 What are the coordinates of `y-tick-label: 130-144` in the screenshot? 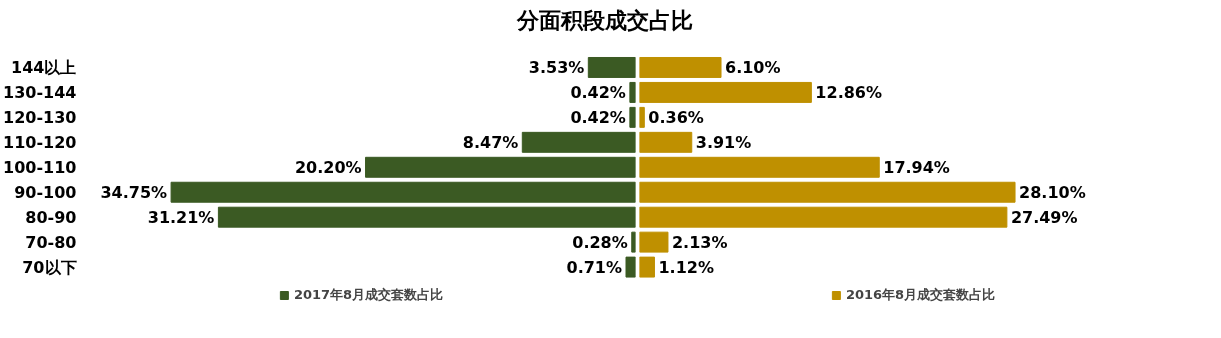 It's located at (40, 92).